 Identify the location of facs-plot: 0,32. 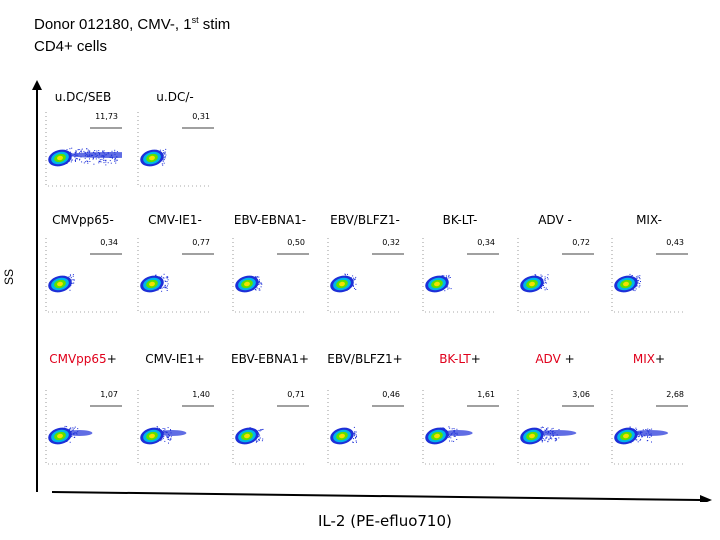
(365, 276).